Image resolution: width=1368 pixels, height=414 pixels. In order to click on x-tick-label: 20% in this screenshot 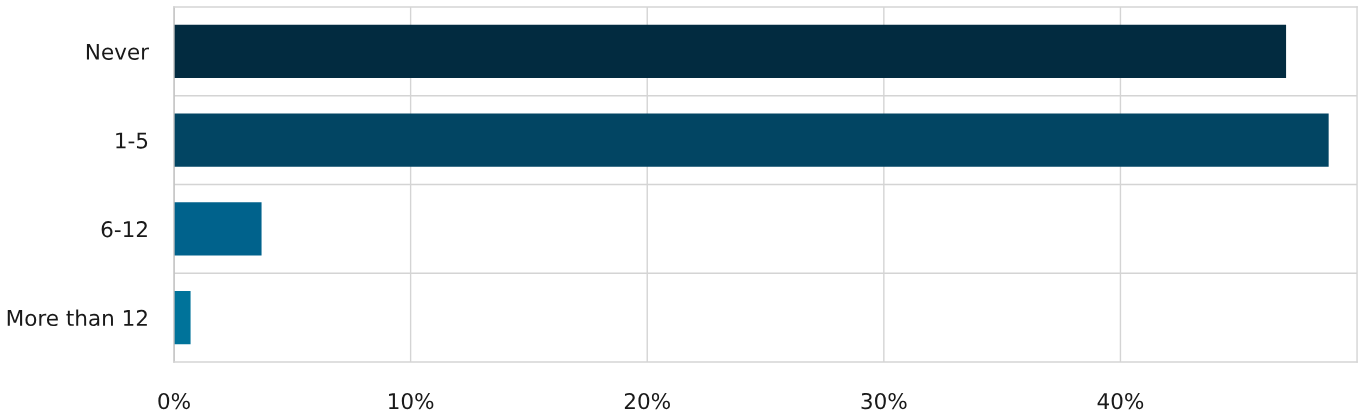, I will do `click(647, 401)`.